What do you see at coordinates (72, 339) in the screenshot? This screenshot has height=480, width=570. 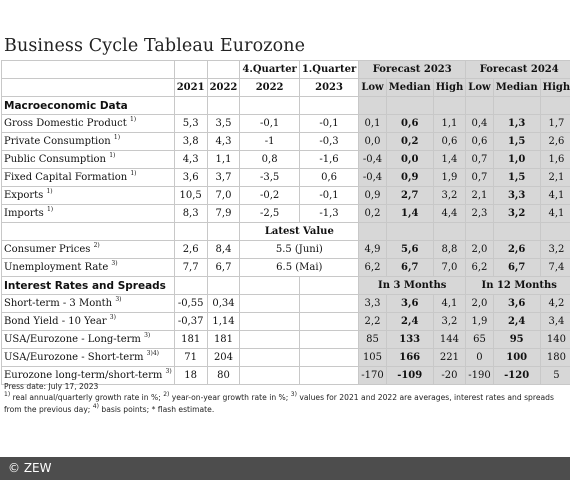 I see `row-label-text: USA/Eurozone - Long-term` at bounding box center [72, 339].